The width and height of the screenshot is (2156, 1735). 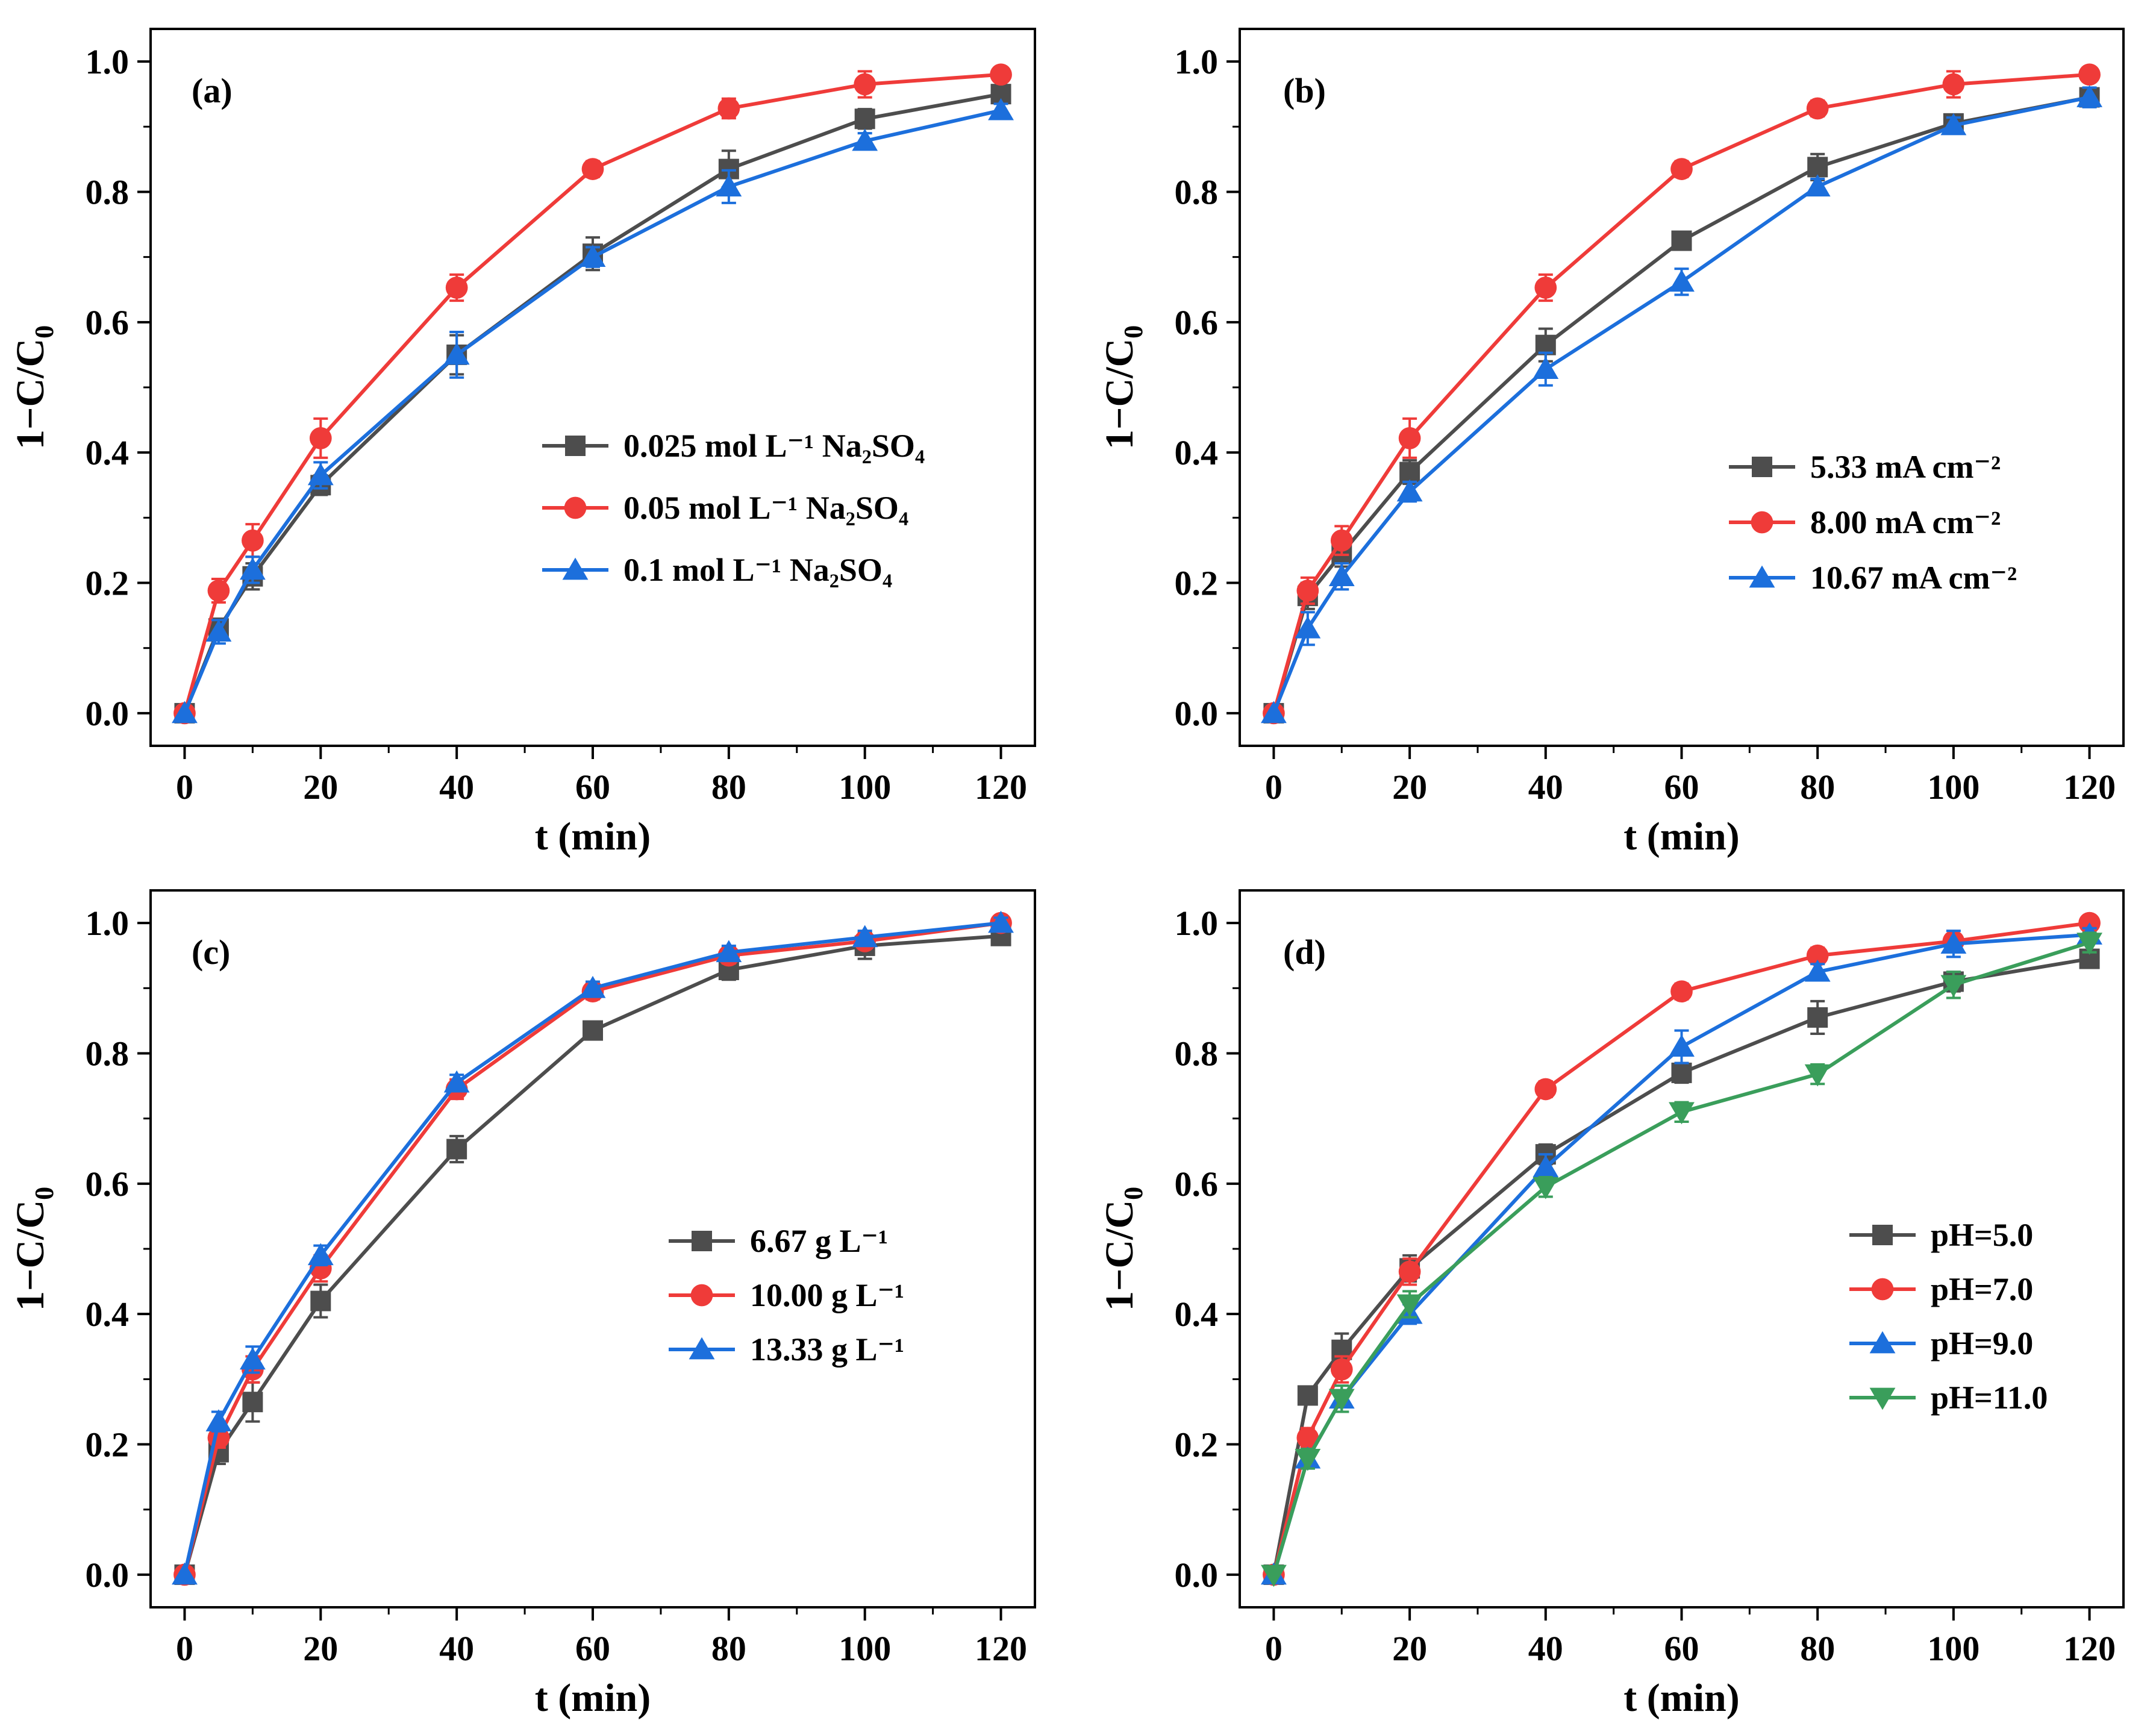 I want to click on legend-label: 6.67 g L⁻¹, so click(x=819, y=1241).